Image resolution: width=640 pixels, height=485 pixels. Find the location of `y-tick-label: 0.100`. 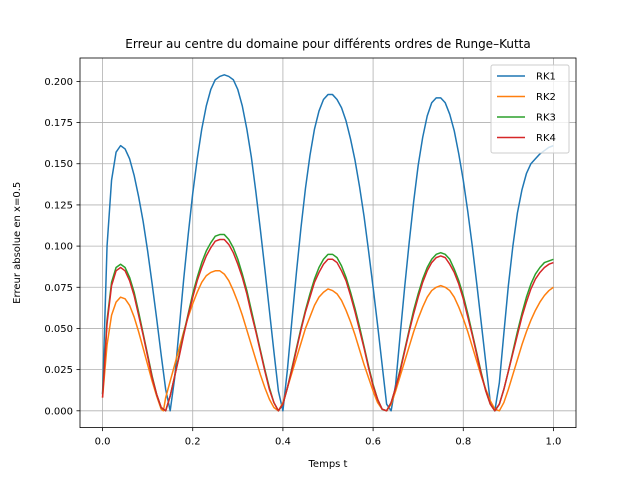

y-tick-label: 0.100 is located at coordinates (58, 247).